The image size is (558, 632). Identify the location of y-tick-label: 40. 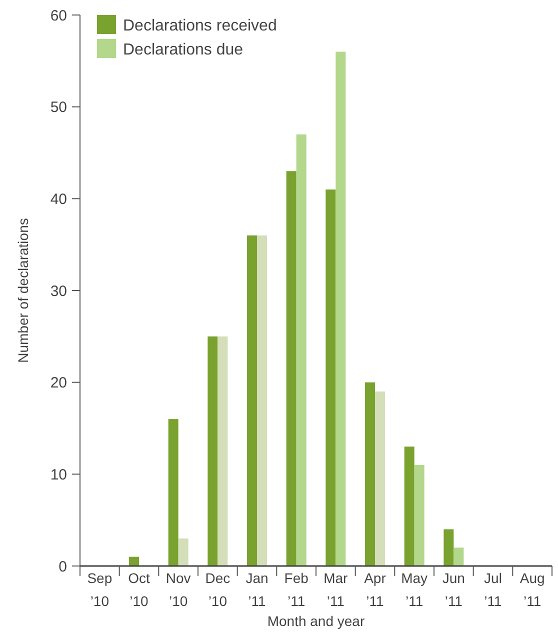
(58, 199).